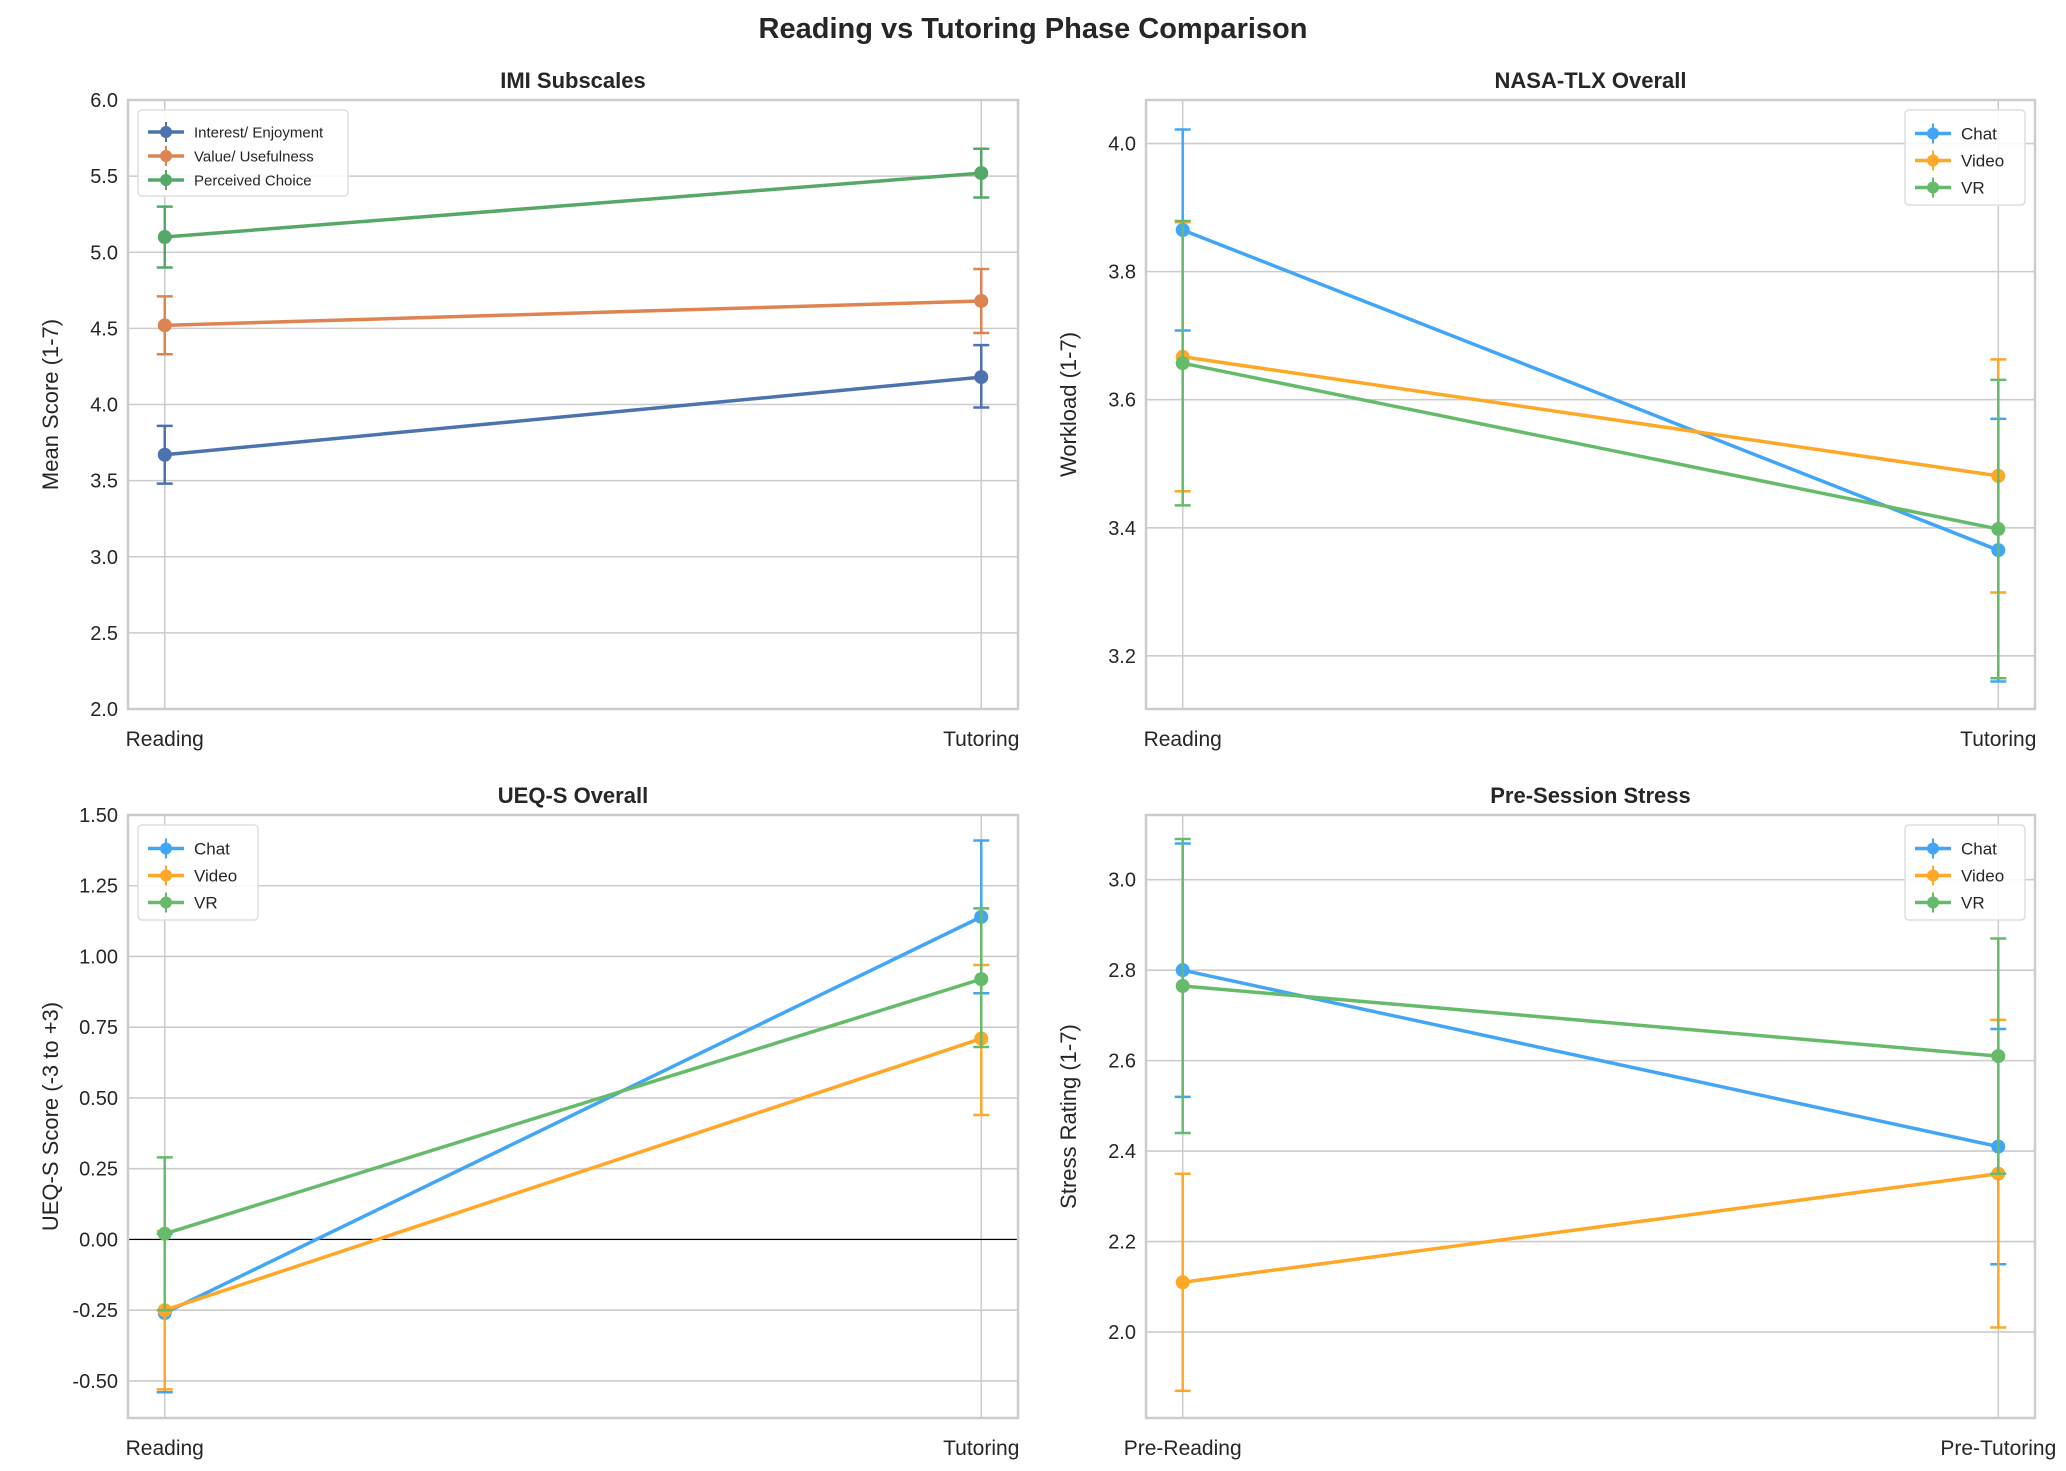 This screenshot has height=1471, width=2066. Describe the element at coordinates (1122, 145) in the screenshot. I see `y-tick-label: 4.0` at that location.